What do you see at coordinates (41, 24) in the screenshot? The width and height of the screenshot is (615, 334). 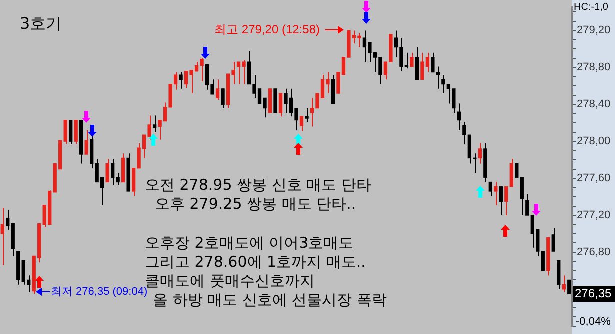 I see `annotation: 3호기` at bounding box center [41, 24].